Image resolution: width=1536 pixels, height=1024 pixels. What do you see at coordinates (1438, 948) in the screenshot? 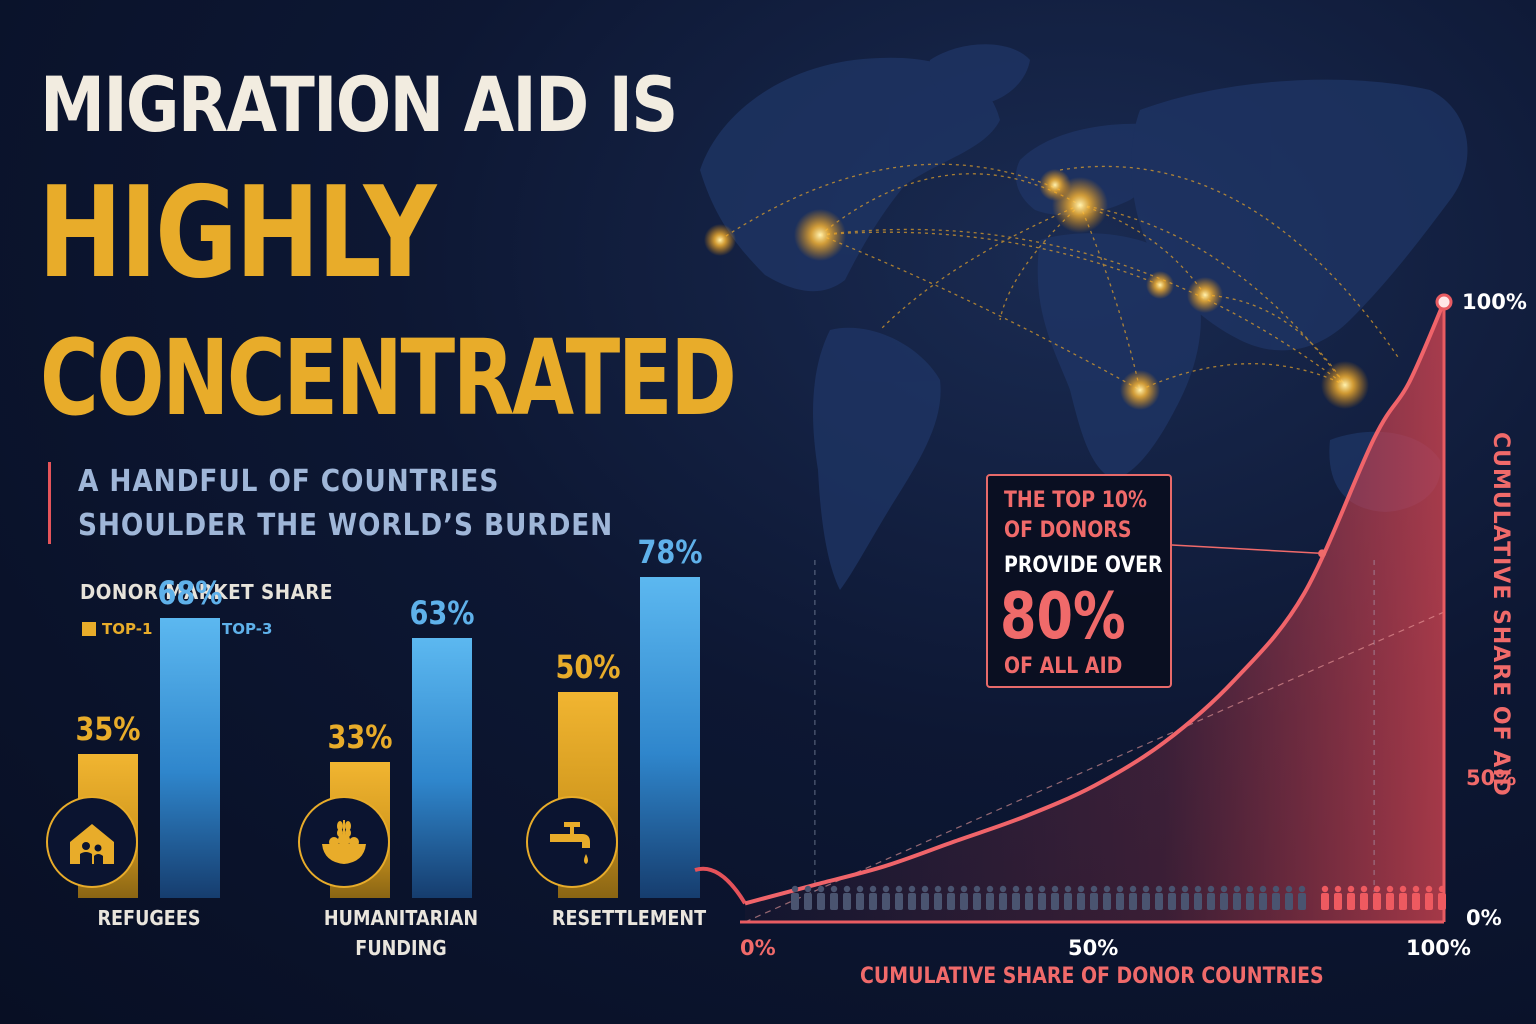
I see `x-tick-label: 100%` at bounding box center [1438, 948].